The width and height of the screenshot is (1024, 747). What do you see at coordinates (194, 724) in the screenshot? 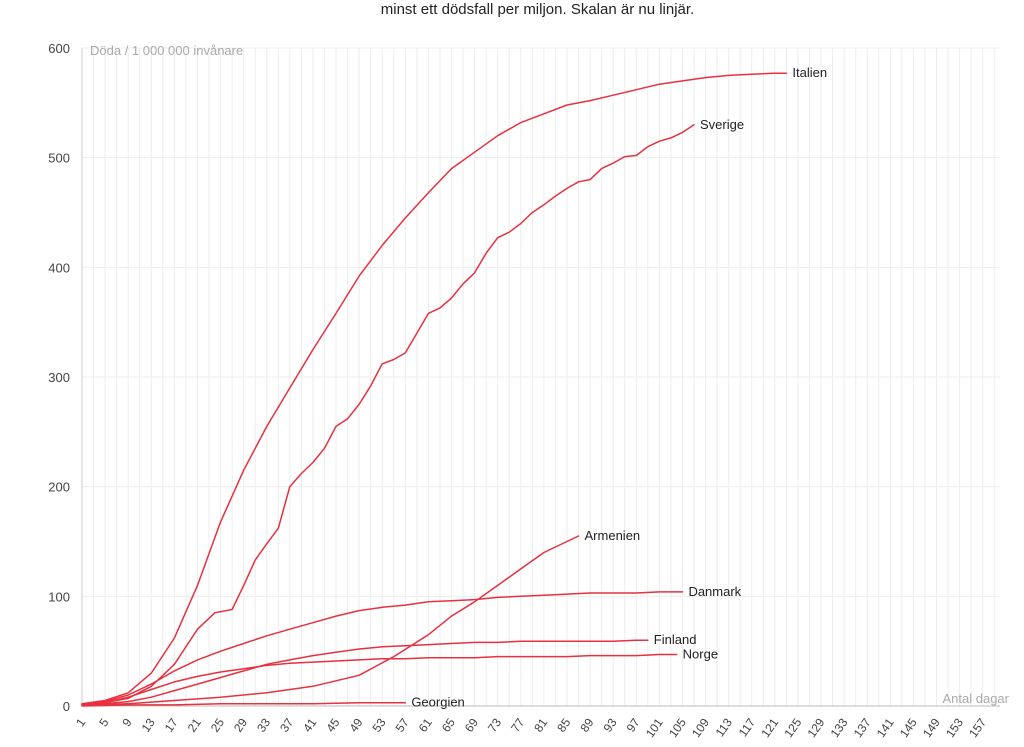
I see `x-tick-label: 21` at bounding box center [194, 724].